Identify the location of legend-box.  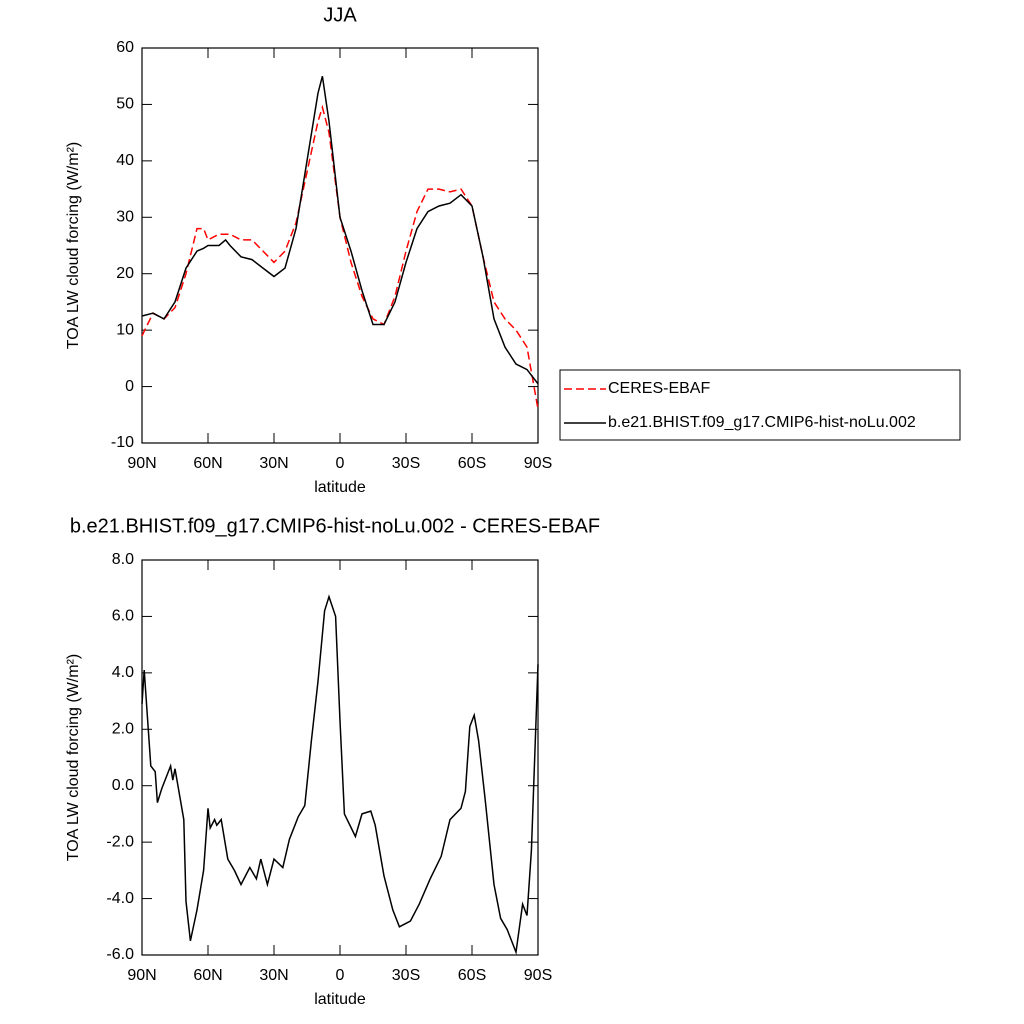
(760, 405).